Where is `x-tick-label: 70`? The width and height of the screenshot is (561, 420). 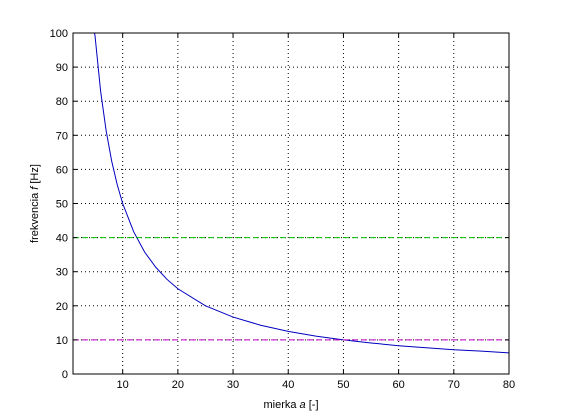 x-tick-label: 70 is located at coordinates (454, 385).